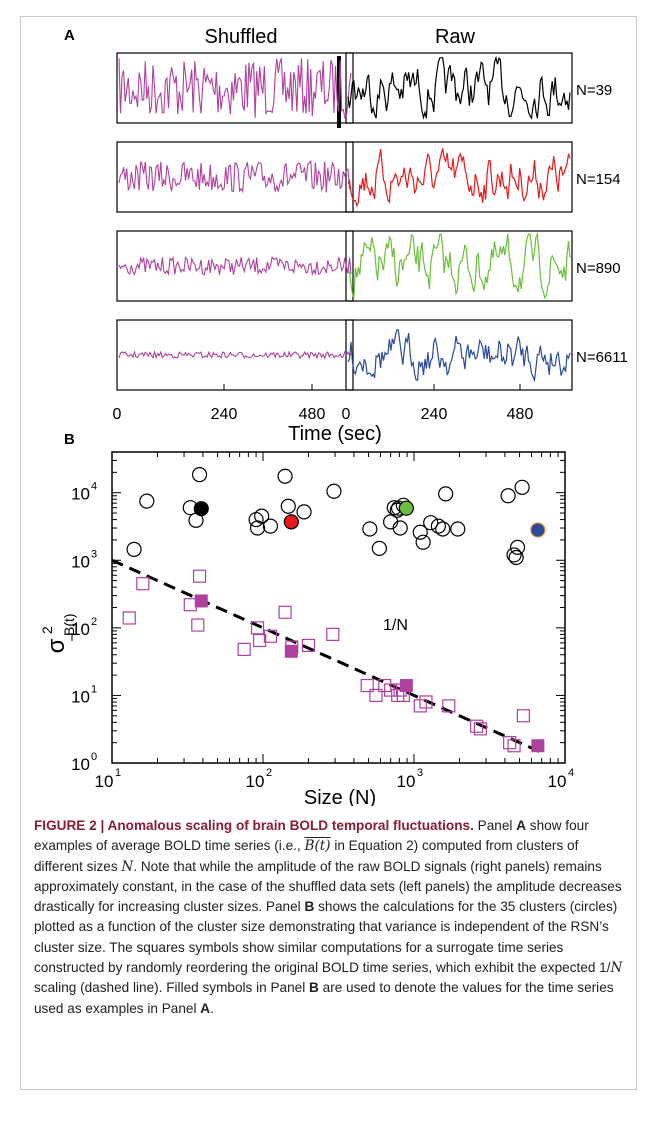  What do you see at coordinates (521, 825) in the screenshot?
I see `caption-ref-a: A` at bounding box center [521, 825].